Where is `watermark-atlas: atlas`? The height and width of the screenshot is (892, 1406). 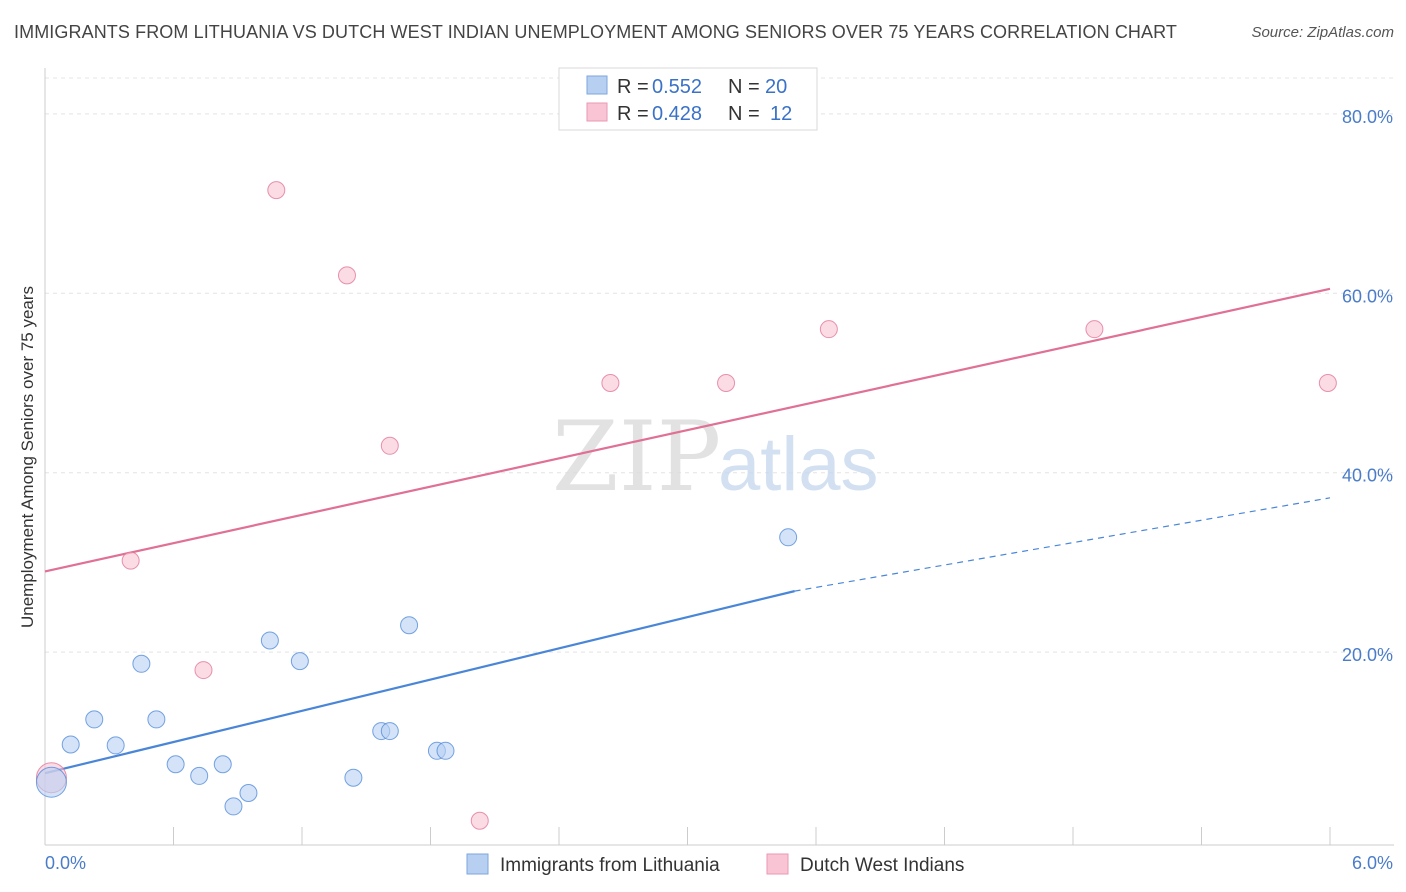
watermark-atlas: atlas is located at coordinates (798, 464).